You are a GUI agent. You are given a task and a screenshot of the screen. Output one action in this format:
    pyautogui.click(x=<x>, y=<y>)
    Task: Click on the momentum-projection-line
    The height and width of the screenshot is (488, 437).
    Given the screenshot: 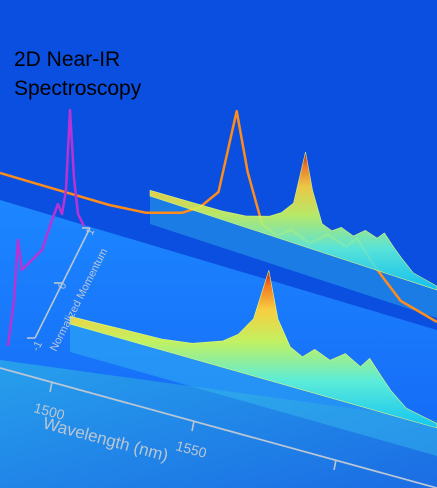 What is the action you would take?
    pyautogui.click(x=46, y=227)
    